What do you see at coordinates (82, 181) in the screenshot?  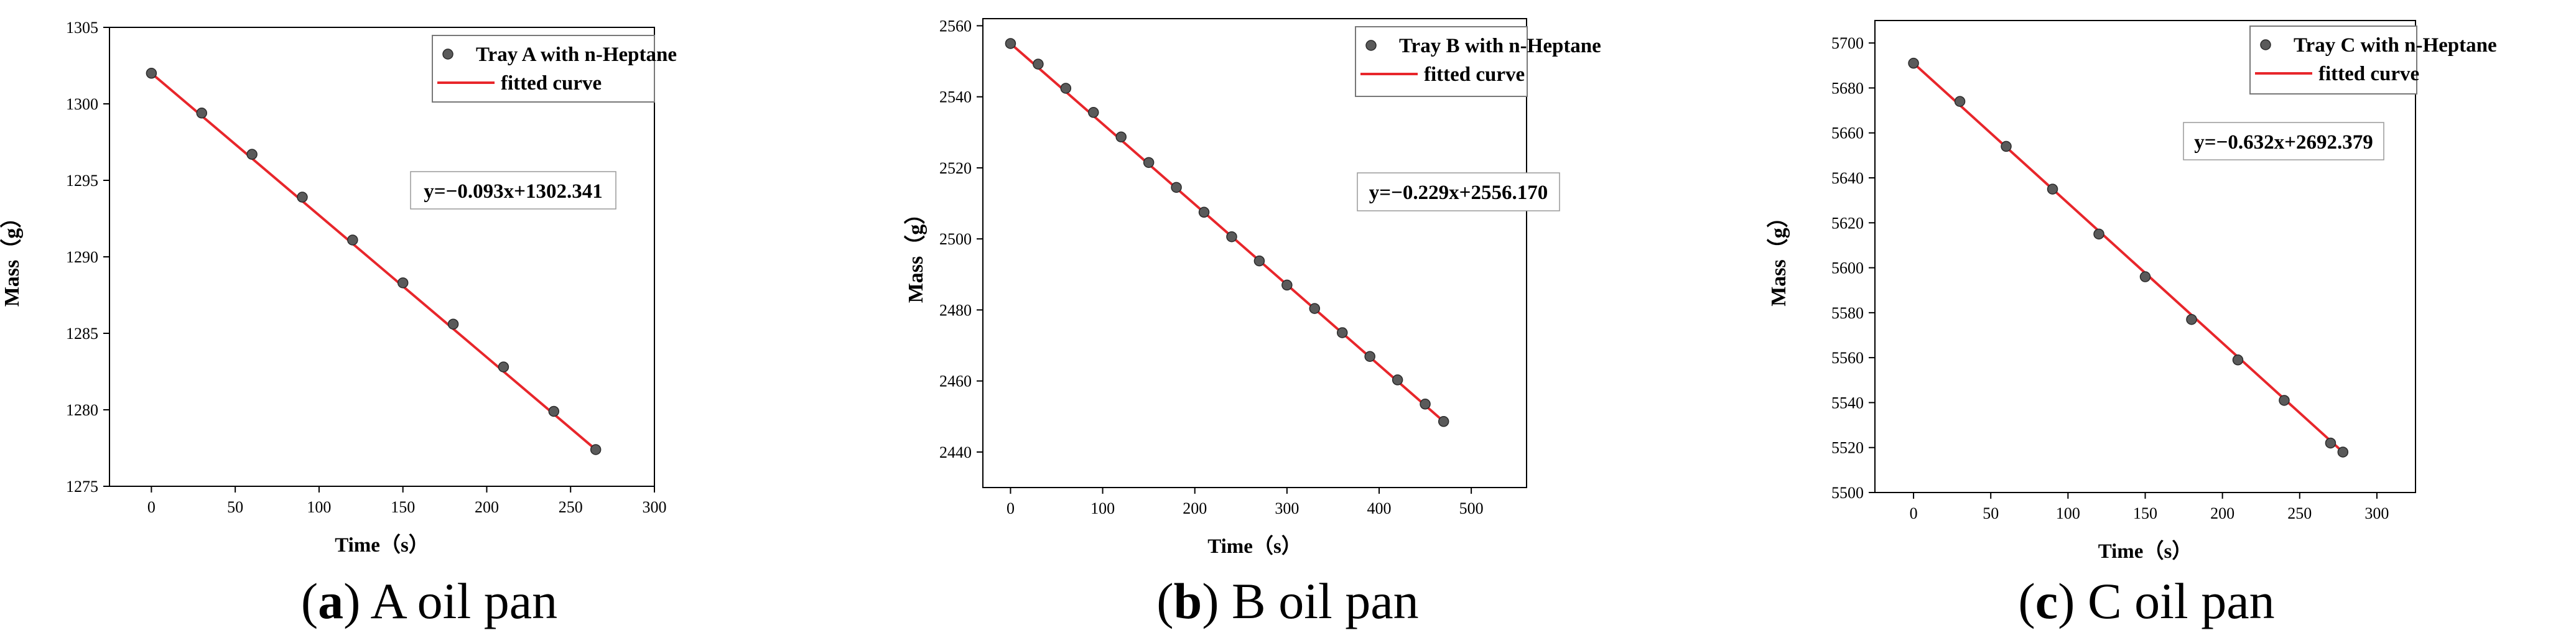 I see `y-tick-label: 1295` at bounding box center [82, 181].